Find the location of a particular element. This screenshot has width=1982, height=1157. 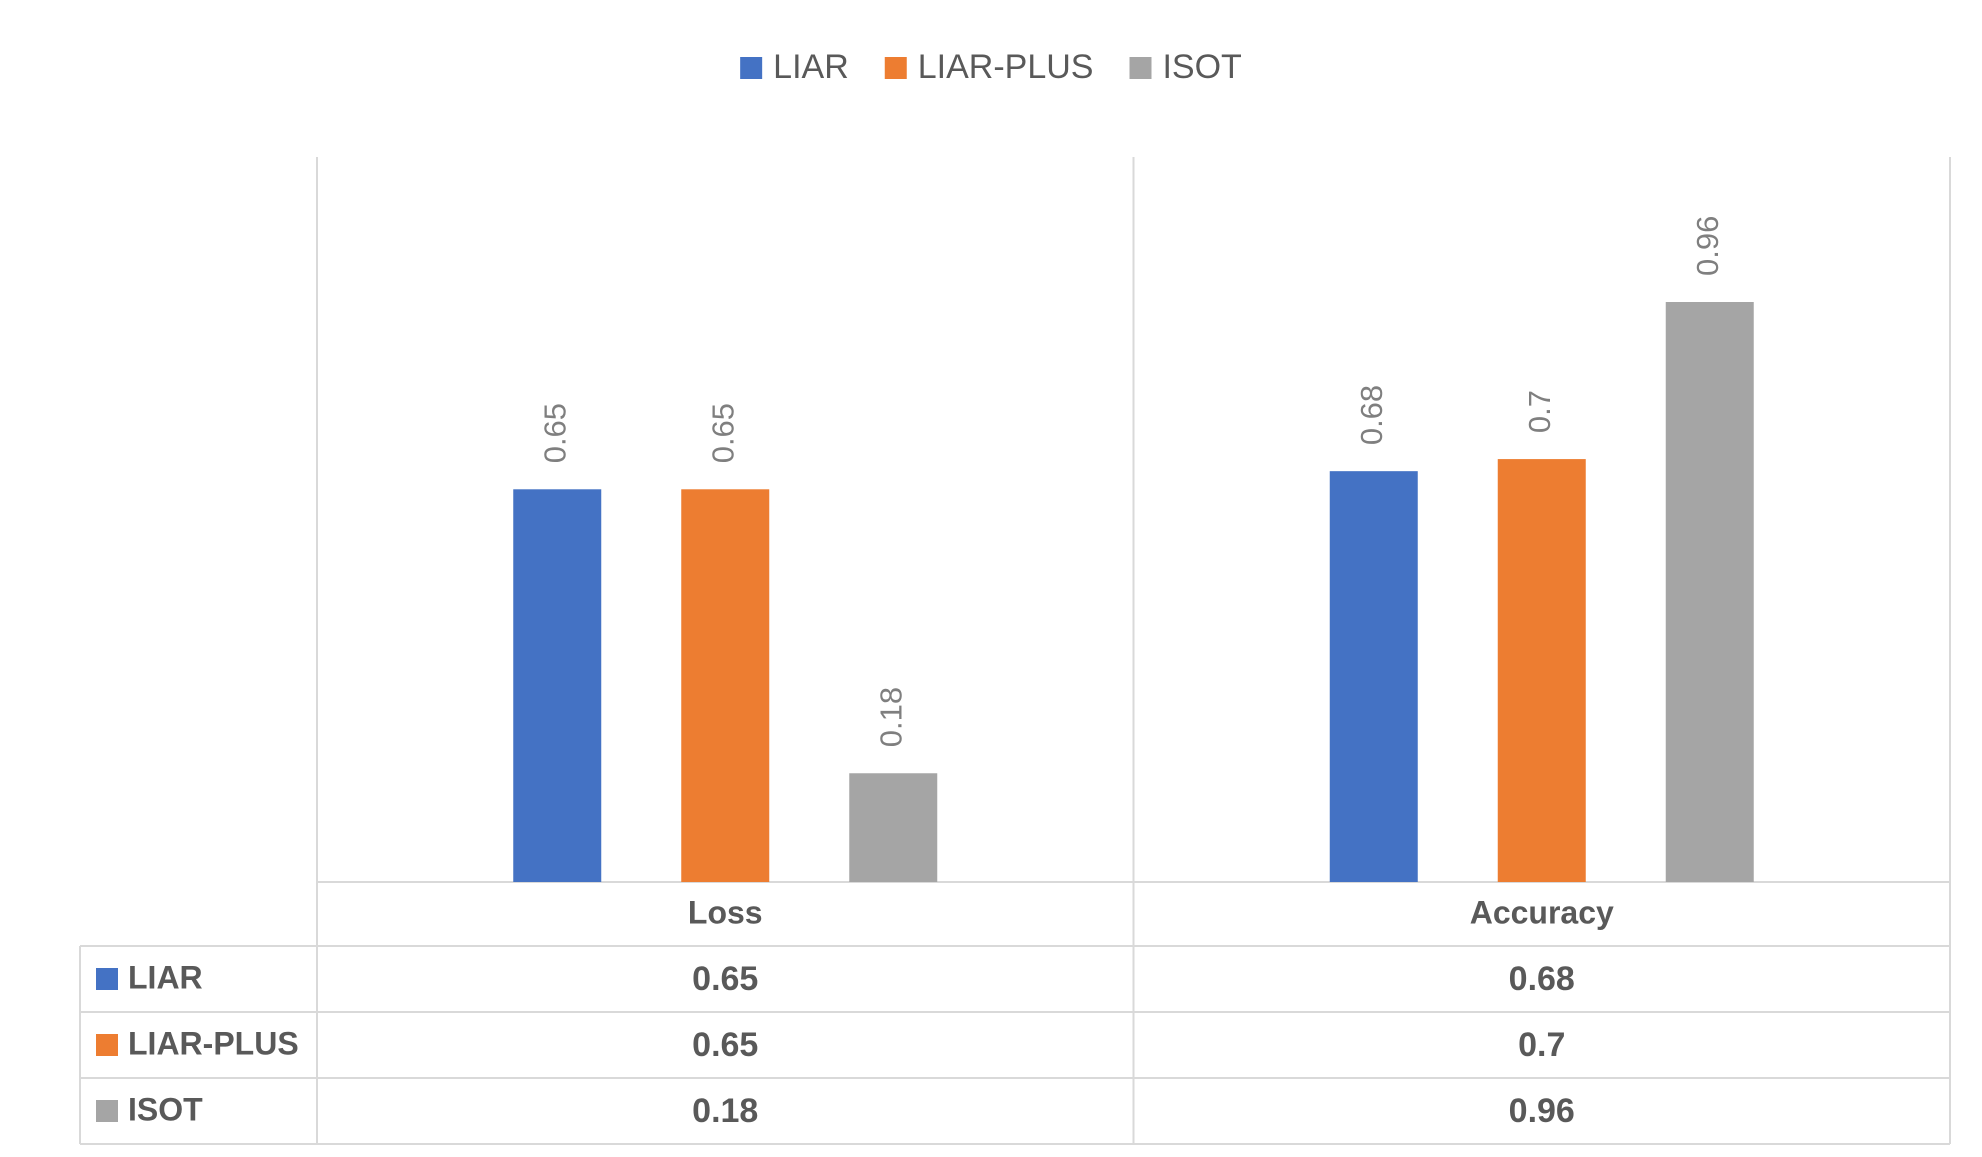

data-label-liar-accuracy: 0.68 is located at coordinates (1371, 415).